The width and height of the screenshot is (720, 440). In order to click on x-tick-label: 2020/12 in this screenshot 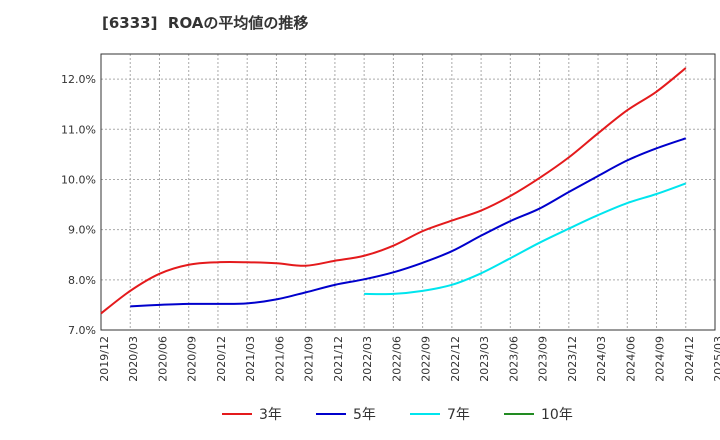, I will do `click(221, 359)`.